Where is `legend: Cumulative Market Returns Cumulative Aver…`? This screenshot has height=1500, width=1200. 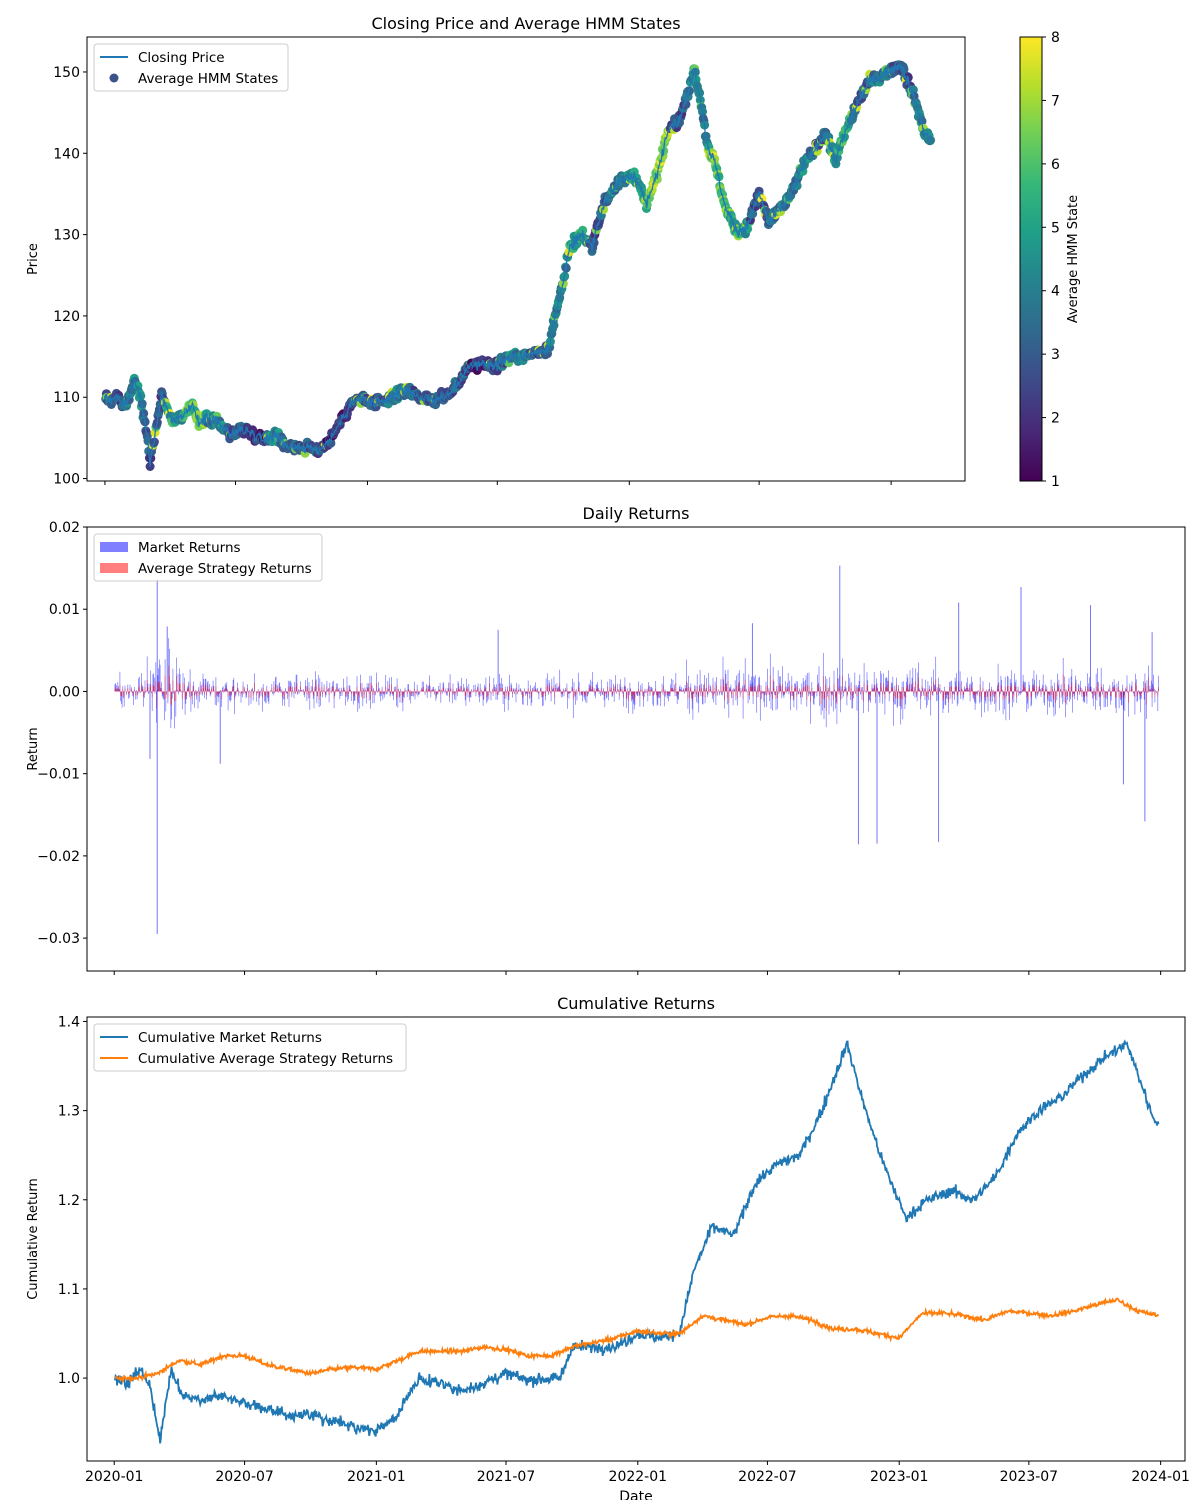 legend: Cumulative Market Returns Cumulative Aver… is located at coordinates (250, 1047).